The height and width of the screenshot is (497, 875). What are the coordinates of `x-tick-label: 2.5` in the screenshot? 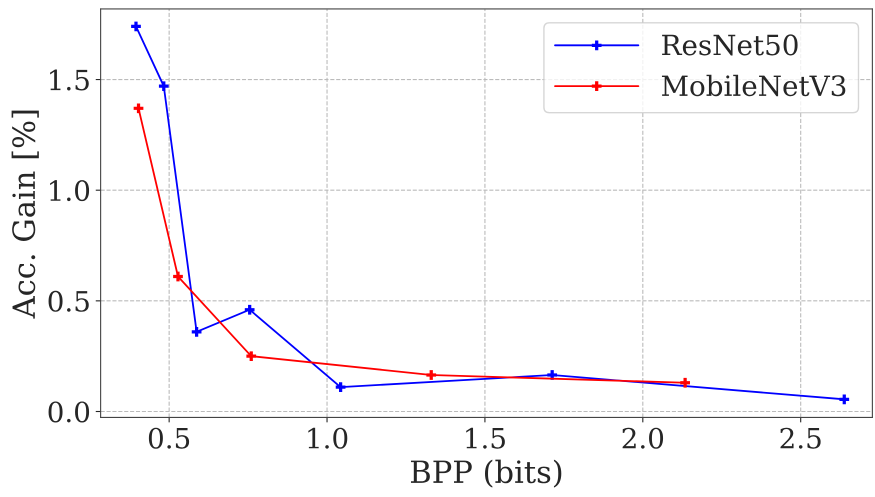 It's located at (800, 438).